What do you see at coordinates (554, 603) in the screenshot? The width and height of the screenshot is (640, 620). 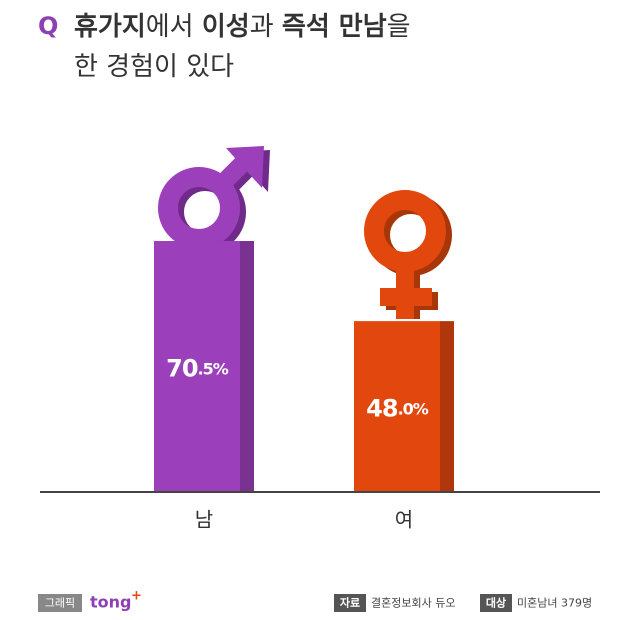 I see `target: 미혼남녀 379명` at bounding box center [554, 603].